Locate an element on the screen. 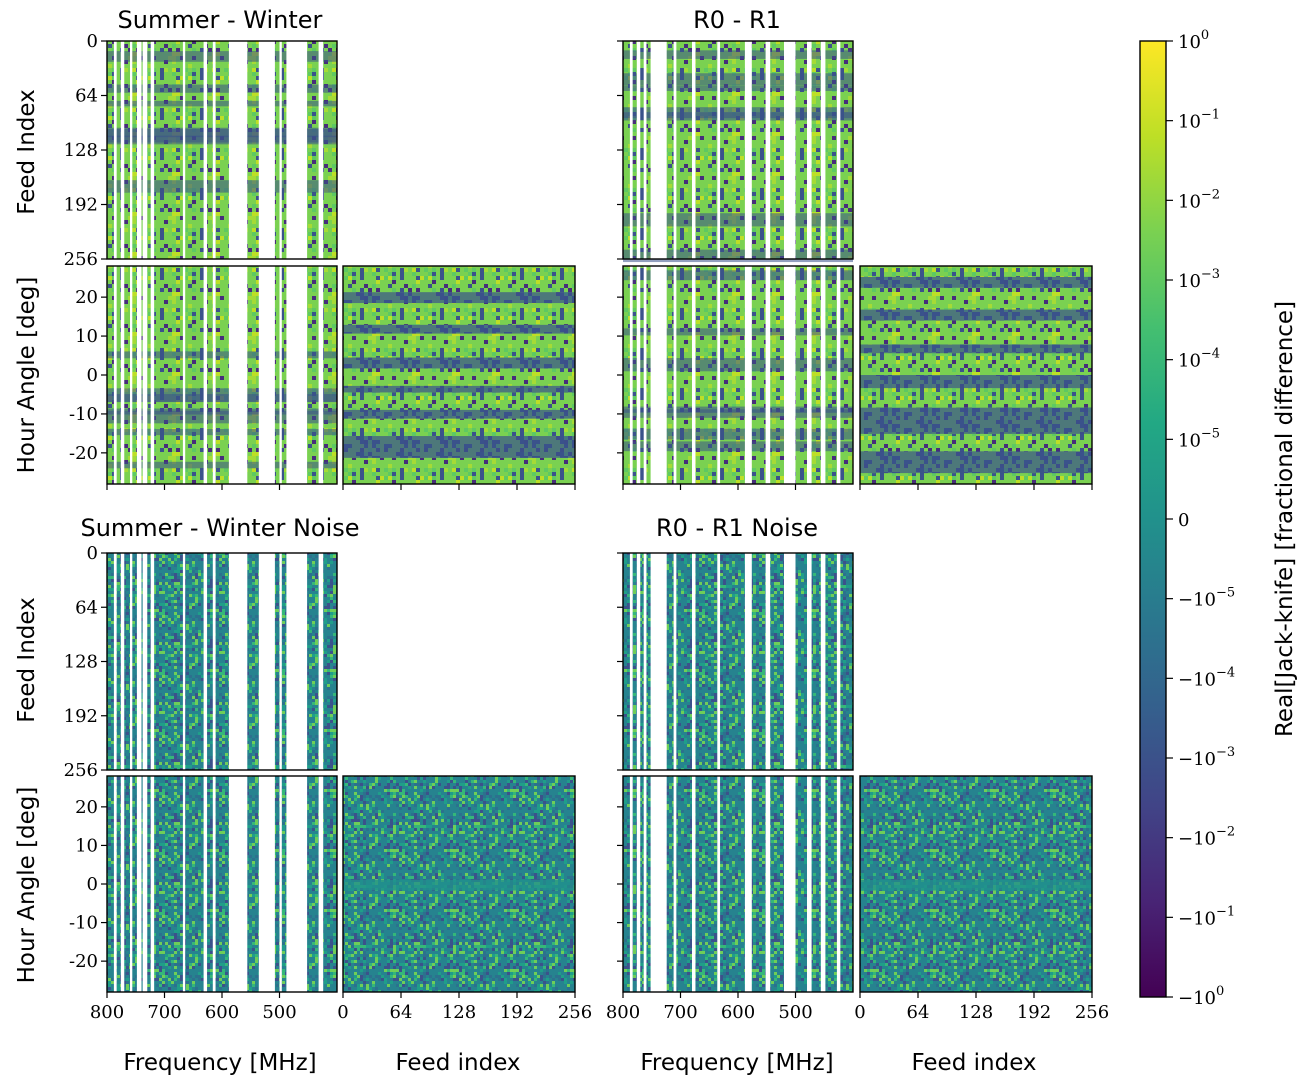 The height and width of the screenshot is (1087, 1316). panel-r0r1n-ha-feed is located at coordinates (976, 884).